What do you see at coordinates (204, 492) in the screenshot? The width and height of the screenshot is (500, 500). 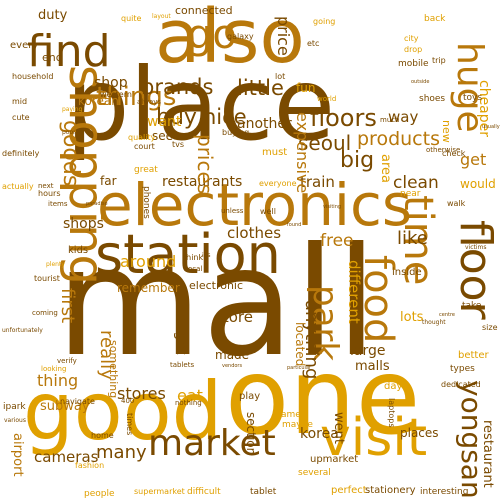 I see `word-difficult: difficult` at bounding box center [204, 492].